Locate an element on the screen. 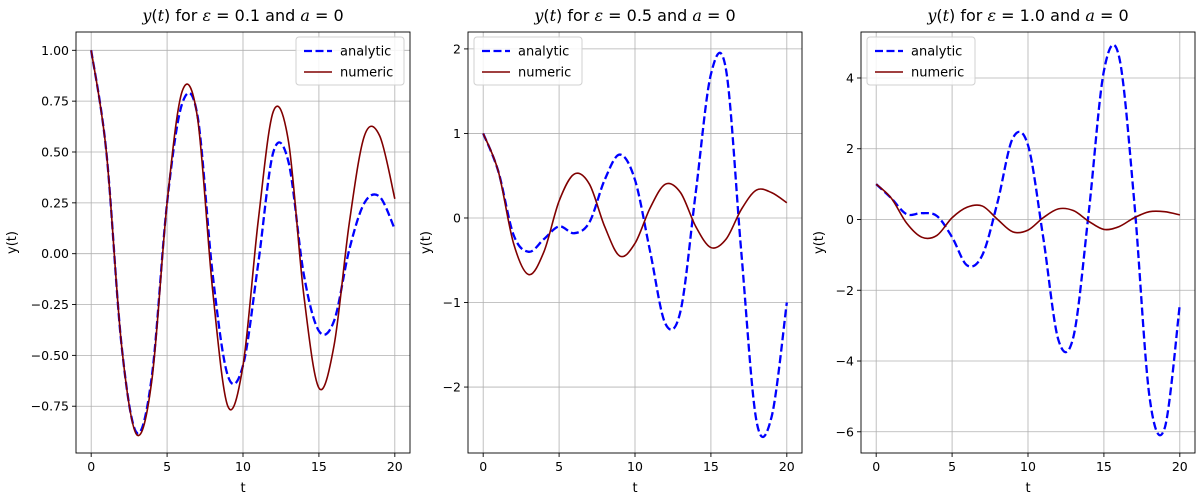 This screenshot has height=500, width=1200. y-tick-label: −1 is located at coordinates (452, 302).